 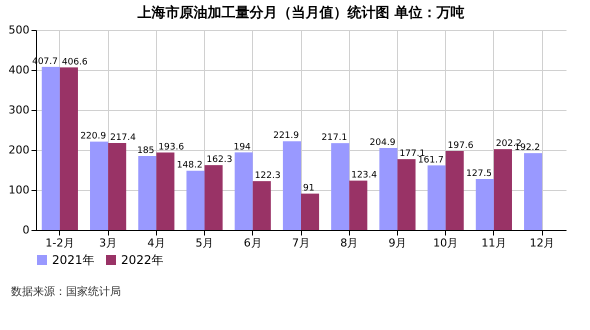 What do you see at coordinates (108, 243) in the screenshot?
I see `x-tick-label: 3月` at bounding box center [108, 243].